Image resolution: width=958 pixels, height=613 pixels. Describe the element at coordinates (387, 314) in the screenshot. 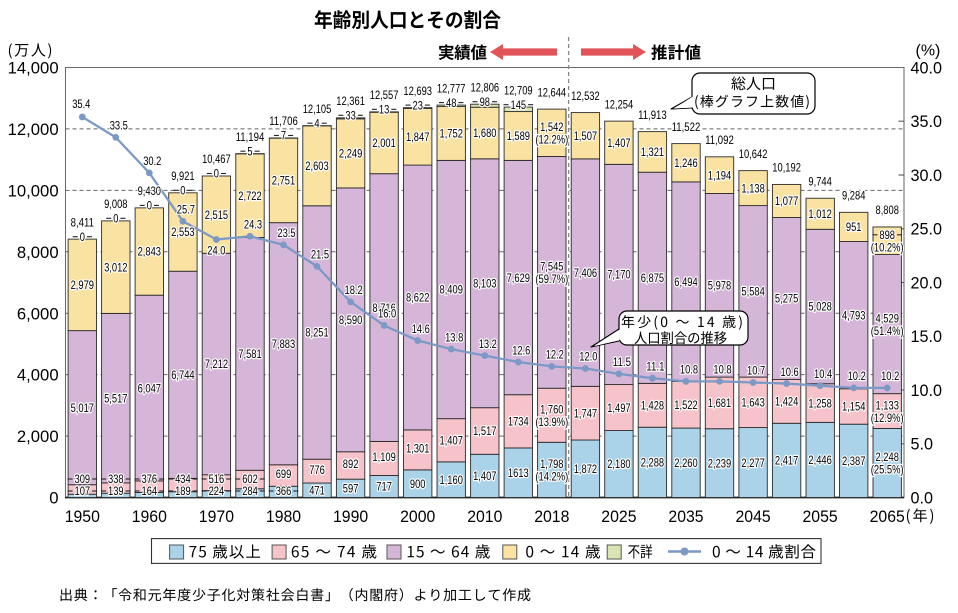

I see `svg-text: 16.0` at that location.